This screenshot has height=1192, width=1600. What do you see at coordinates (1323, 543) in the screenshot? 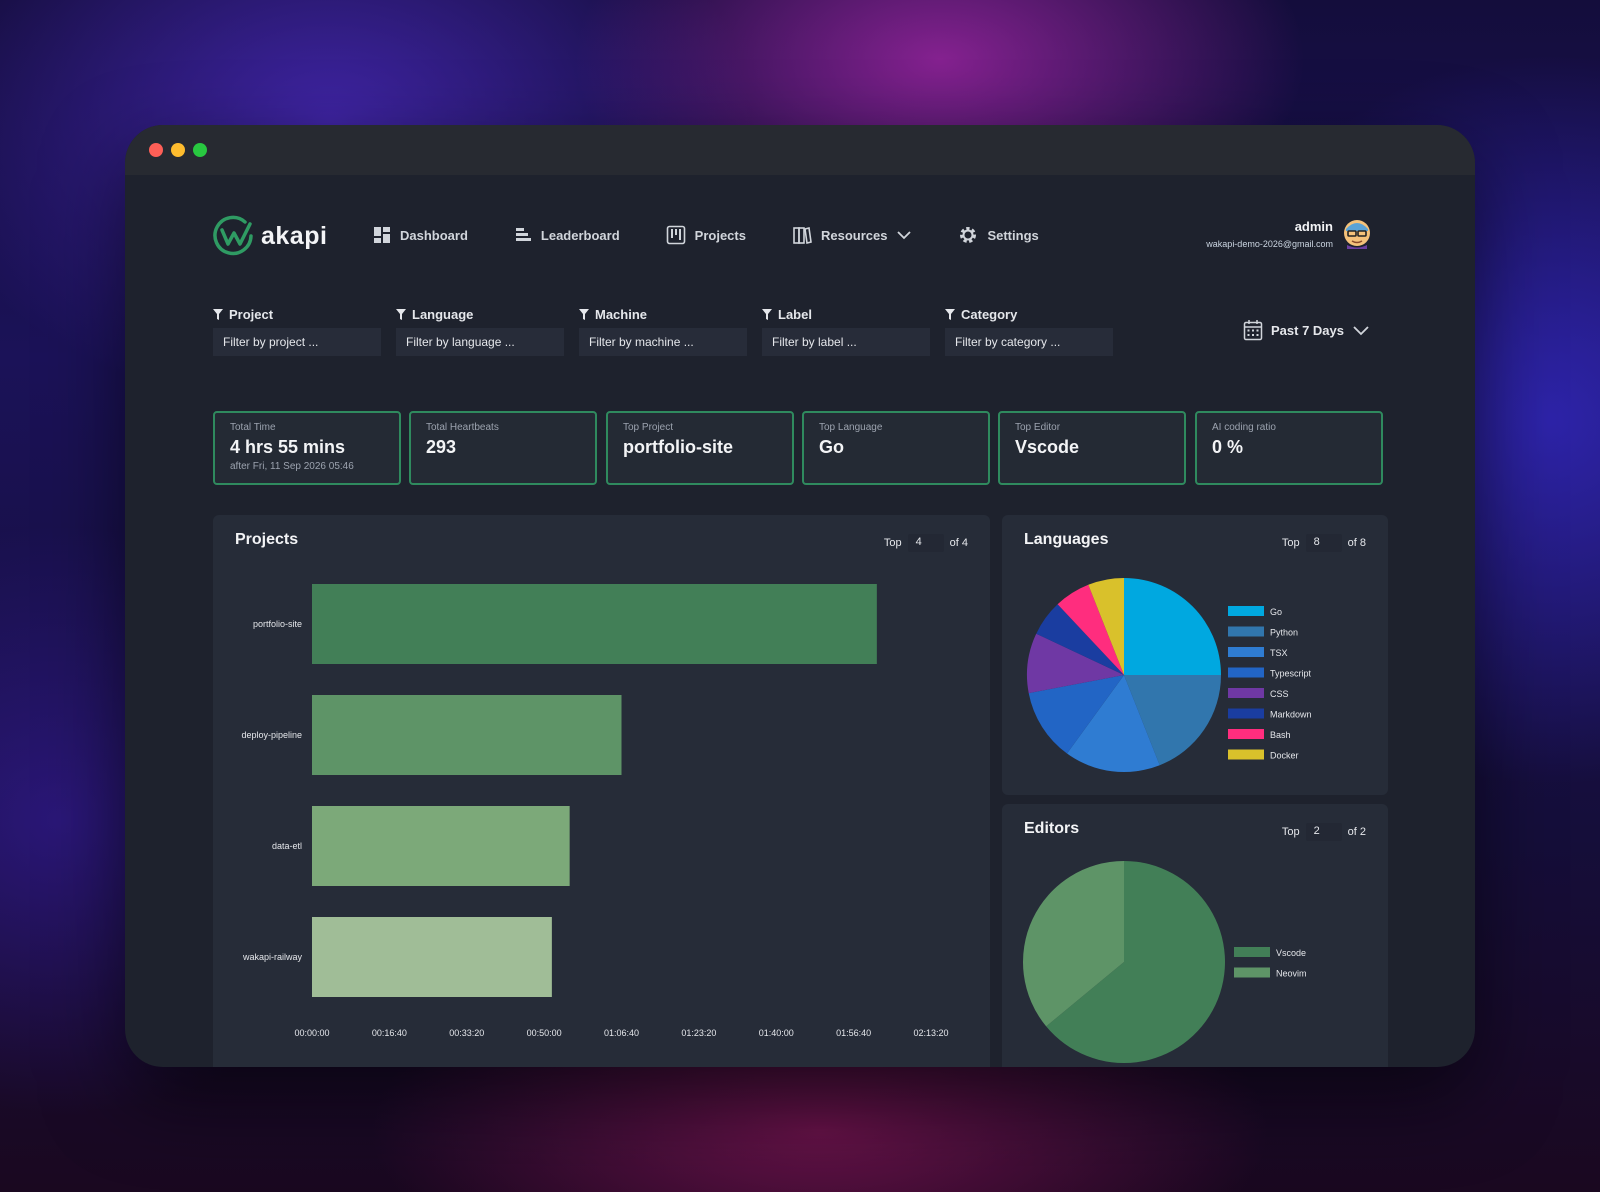
I see `top-count-input: 8` at bounding box center [1323, 543].